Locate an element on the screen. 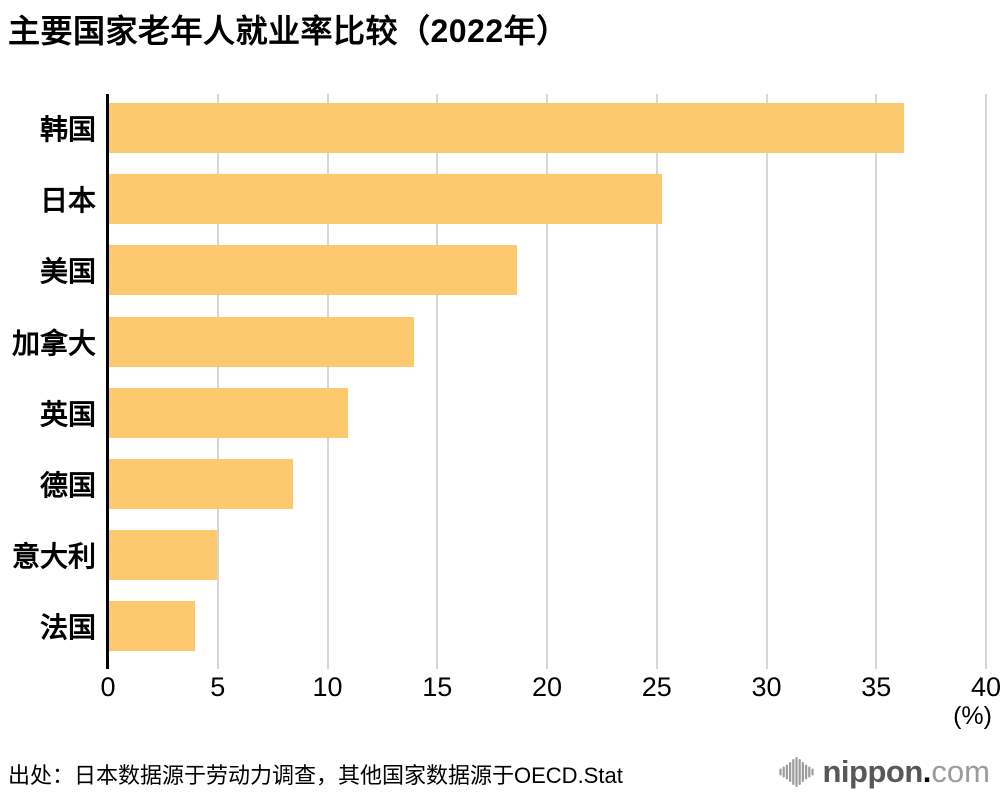 This screenshot has height=796, width=1000. bar-row-label: 英国 is located at coordinates (67, 414).